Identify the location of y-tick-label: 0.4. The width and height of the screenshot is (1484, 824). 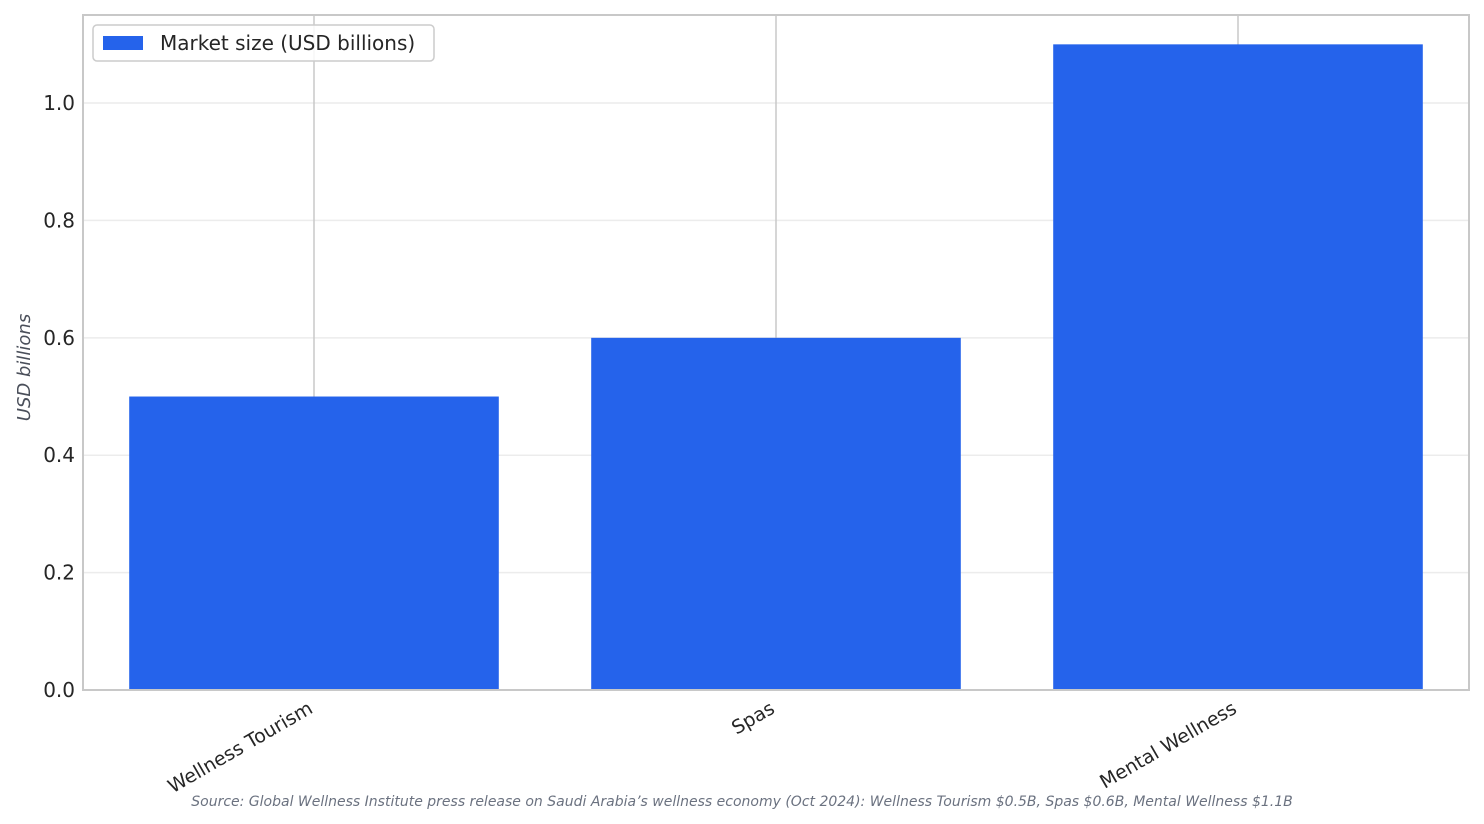
(59, 455).